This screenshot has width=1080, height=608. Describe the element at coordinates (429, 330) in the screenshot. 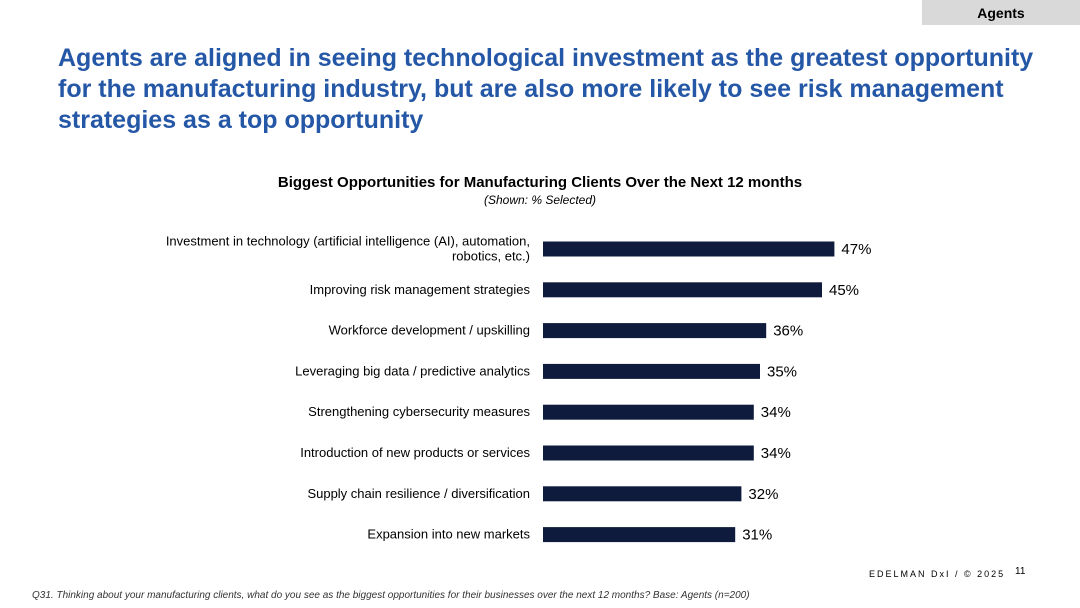

I see `category-label-2: Workforce development / upskilling` at that location.